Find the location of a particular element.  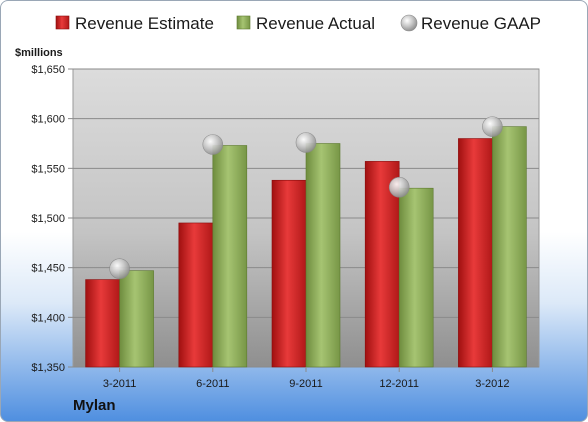

legend-swatch-gaap is located at coordinates (409, 23).